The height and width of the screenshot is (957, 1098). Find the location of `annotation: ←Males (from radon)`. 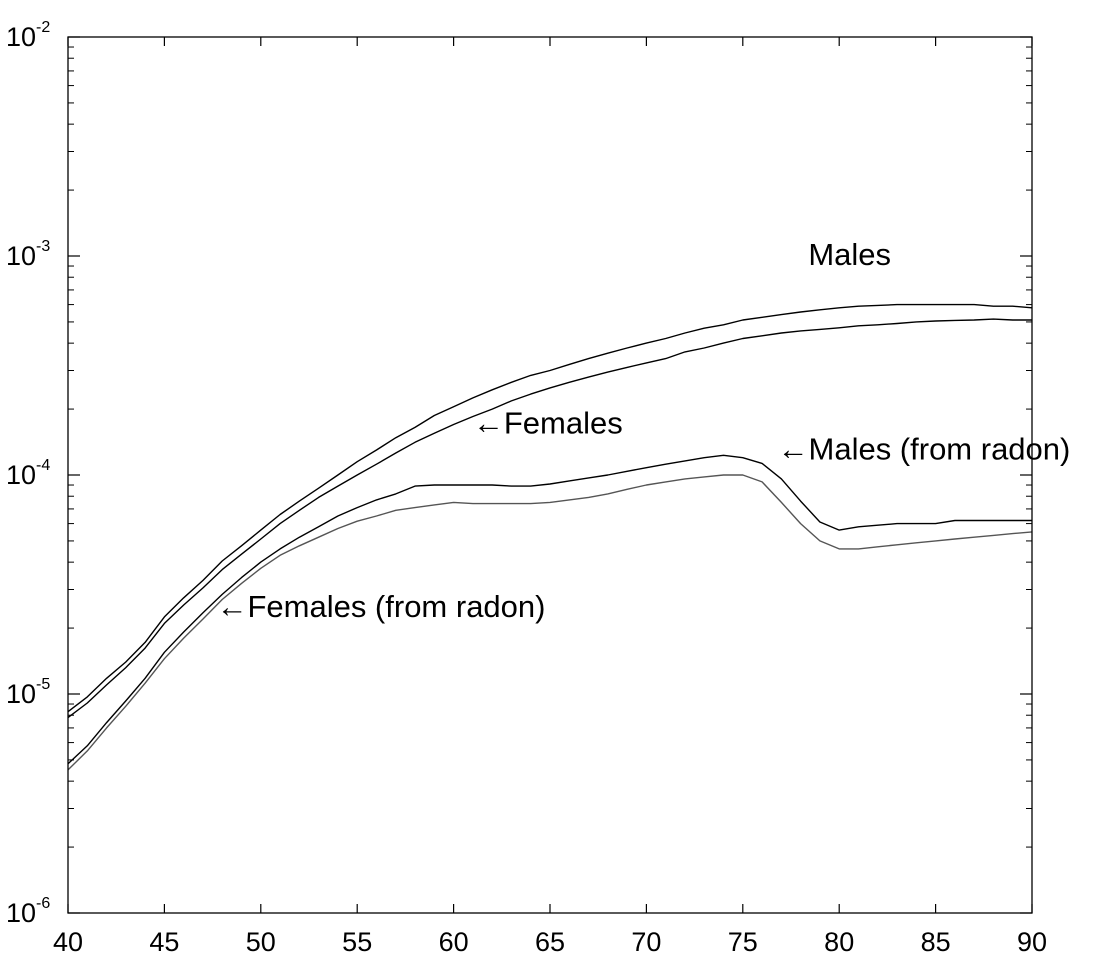

annotation: ←Males (from radon) is located at coordinates (924, 448).